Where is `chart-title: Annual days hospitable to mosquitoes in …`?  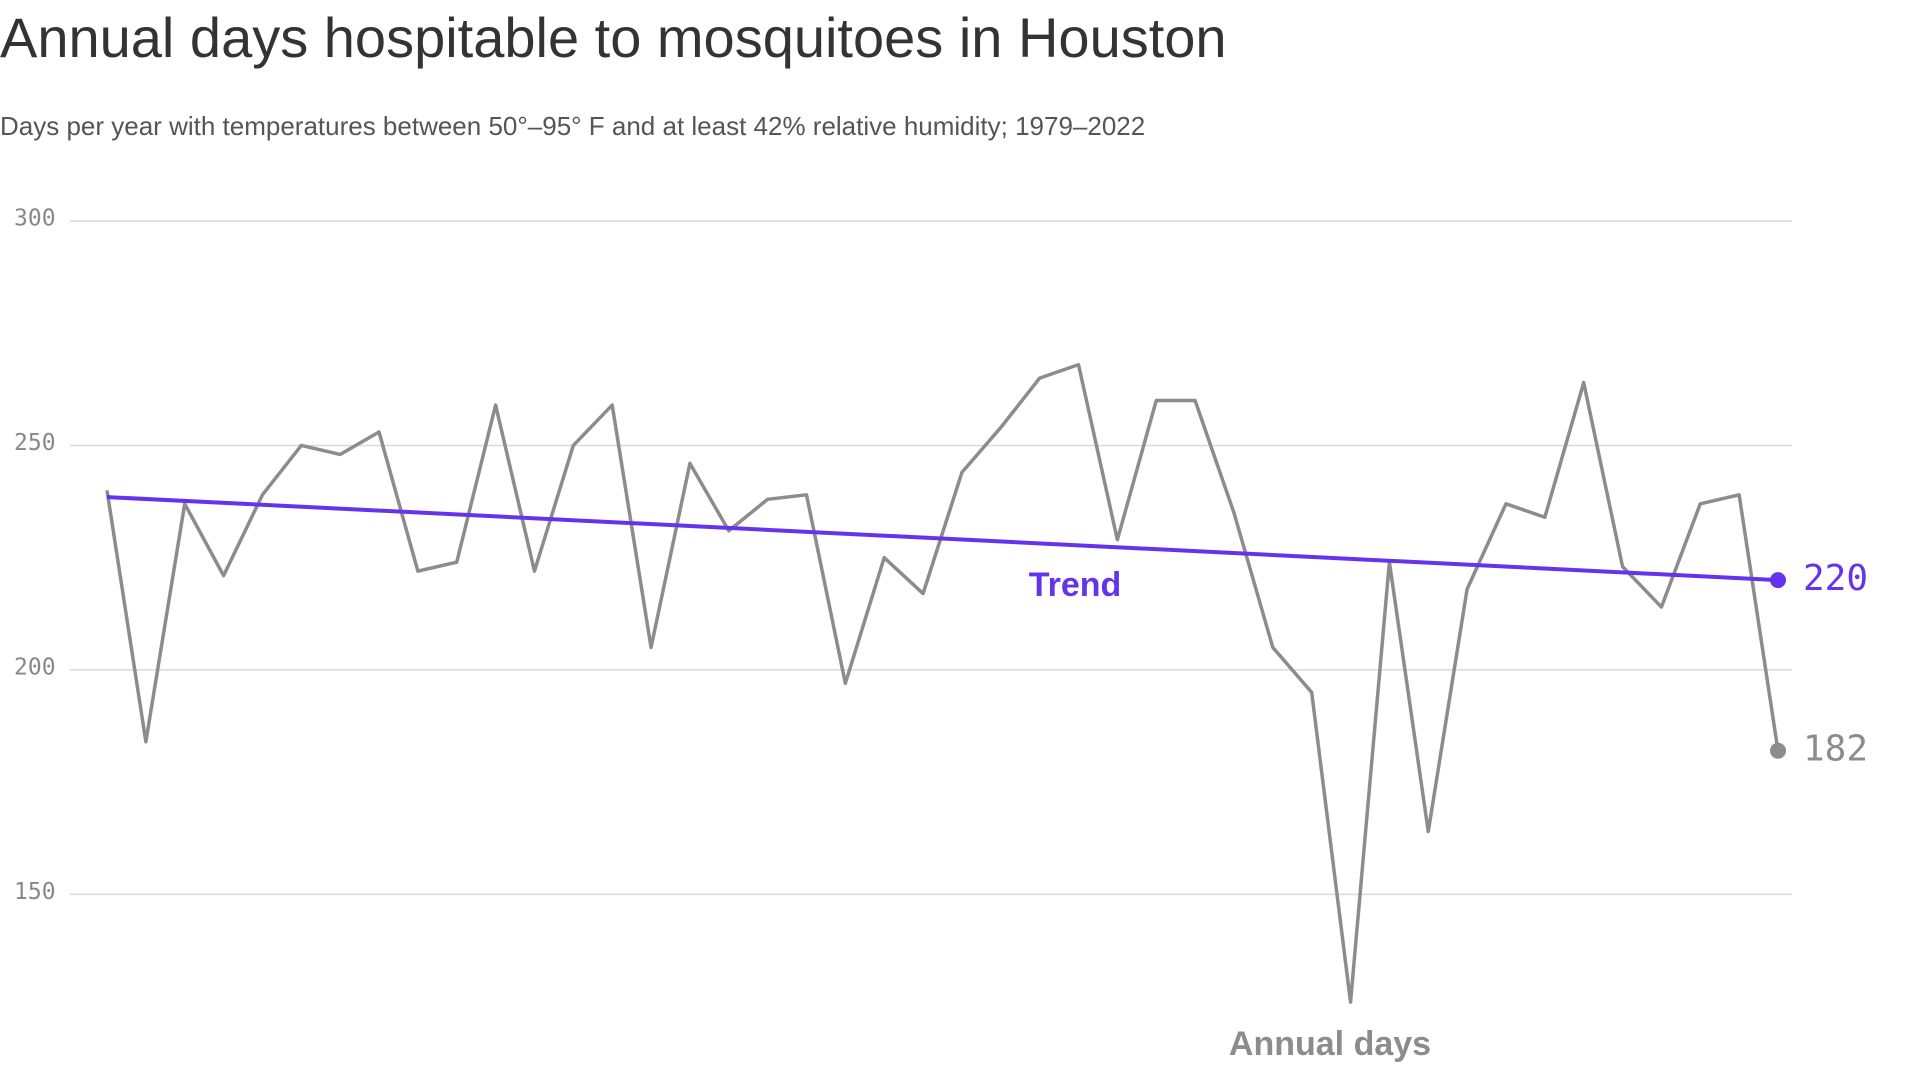
chart-title: Annual days hospitable to mosquitoes in … is located at coordinates (613, 37).